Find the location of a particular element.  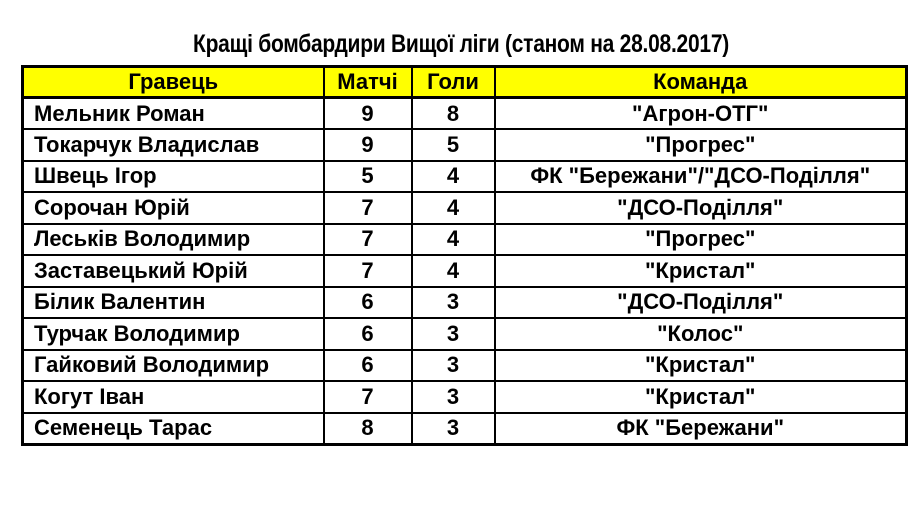

table-row: Гайковий Володимир 6 3 "Кристал" is located at coordinates (464, 365).